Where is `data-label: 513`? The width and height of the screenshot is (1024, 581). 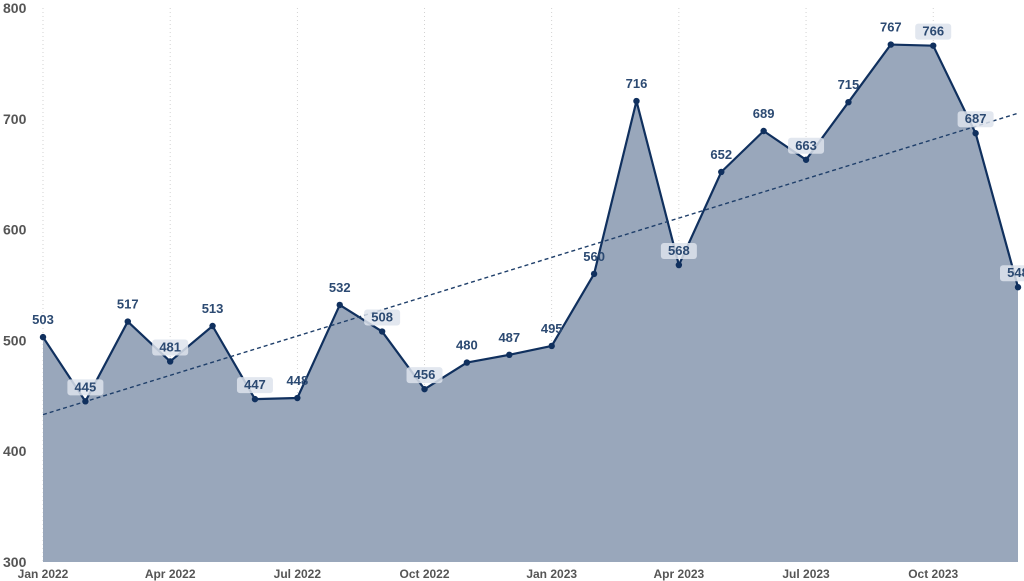 data-label: 513 is located at coordinates (213, 308).